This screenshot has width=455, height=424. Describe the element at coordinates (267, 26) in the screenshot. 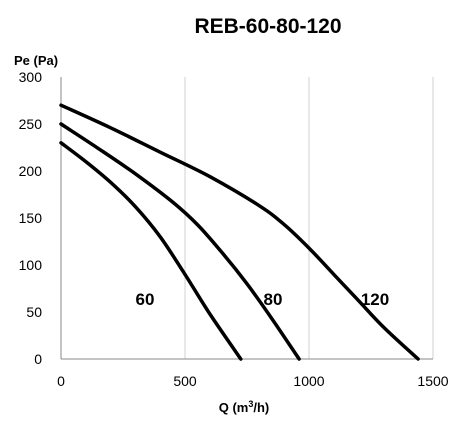

I see `chart-title: REB-60-80-120` at that location.